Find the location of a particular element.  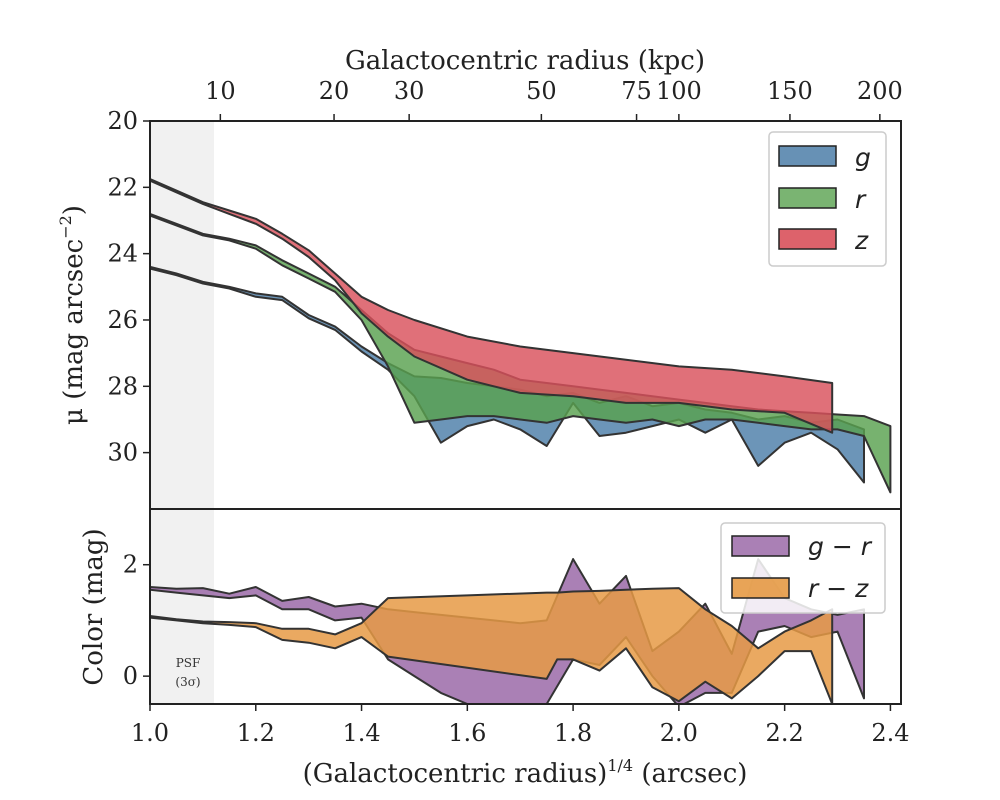

top-axis-tick-label: 30 is located at coordinates (409, 91).